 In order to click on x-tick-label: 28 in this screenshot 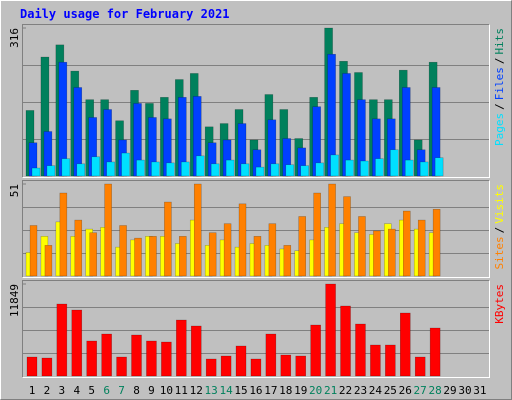, I will do `click(434, 390)`.